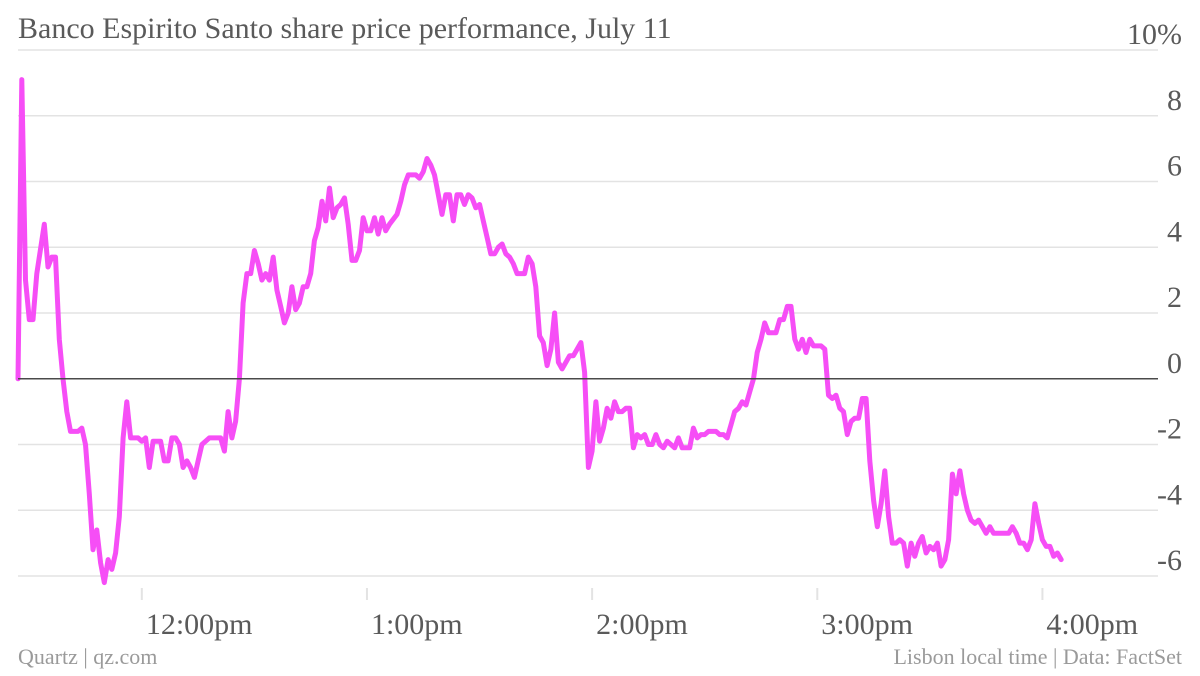 This screenshot has height=676, width=1200. Describe the element at coordinates (1169, 429) in the screenshot. I see `y-tick-label: -2` at that location.